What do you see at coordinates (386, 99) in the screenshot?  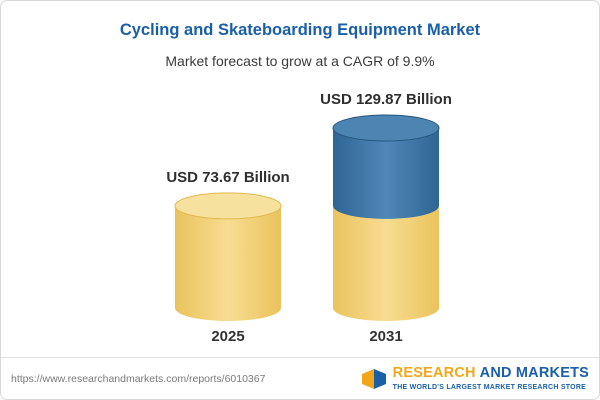 I see `bar-value-label: USD 129.87 Billion` at bounding box center [386, 99].